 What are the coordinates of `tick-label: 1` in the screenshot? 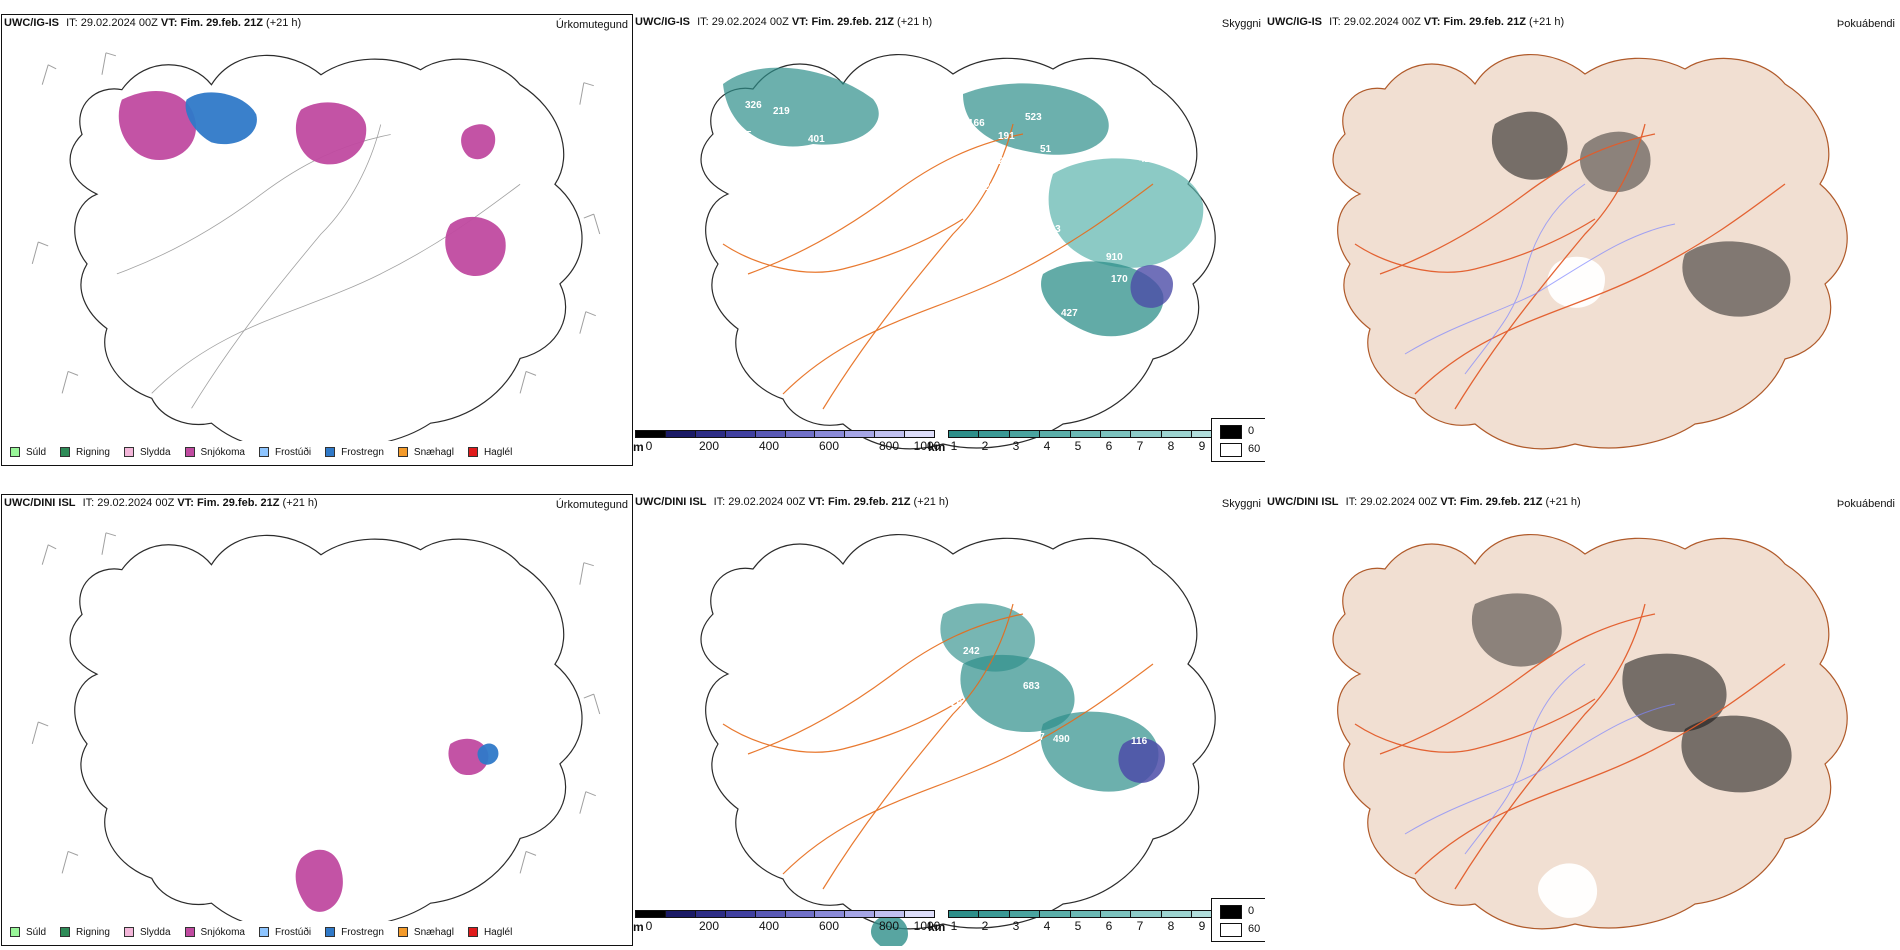 It's located at (954, 926).